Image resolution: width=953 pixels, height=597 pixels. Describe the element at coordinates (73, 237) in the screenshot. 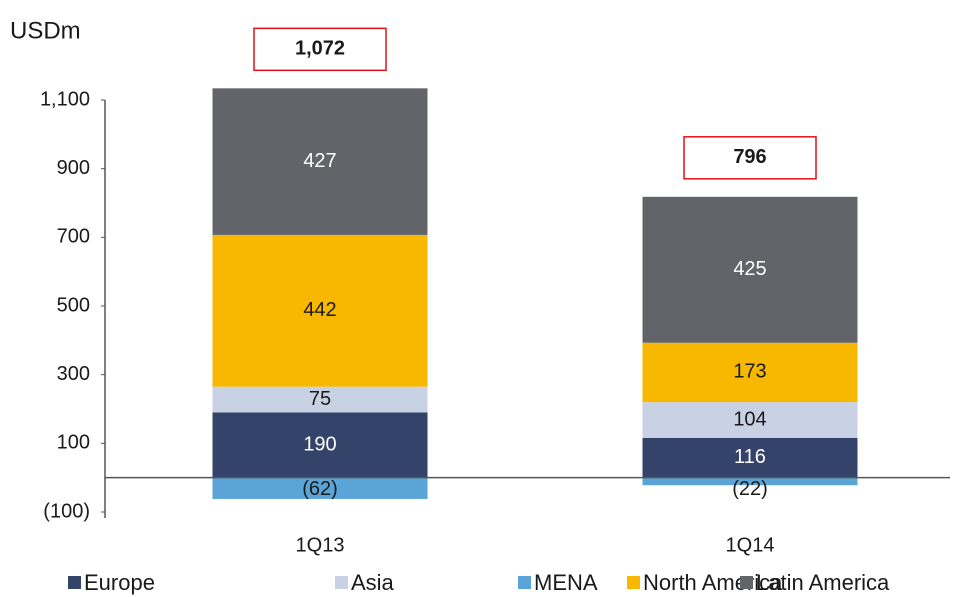

I see `y-tick-label: 700` at that location.